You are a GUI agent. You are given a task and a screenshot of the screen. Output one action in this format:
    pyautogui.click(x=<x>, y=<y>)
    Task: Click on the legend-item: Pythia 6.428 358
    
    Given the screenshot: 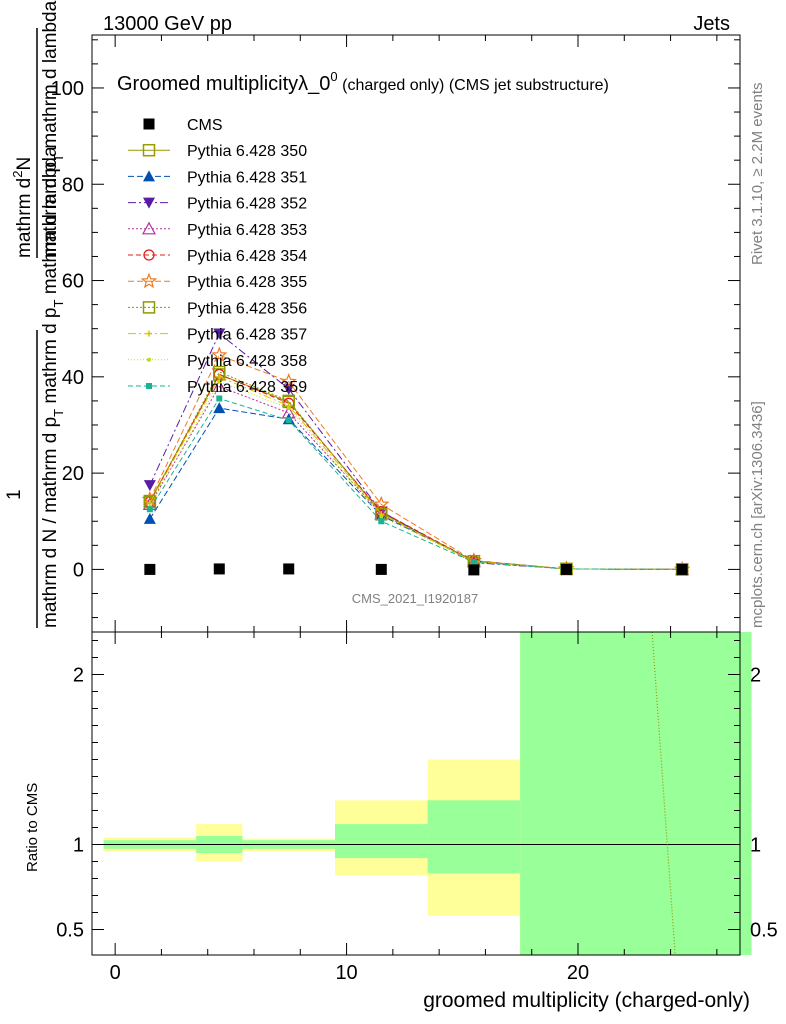 What is the action you would take?
    pyautogui.click(x=217, y=361)
    